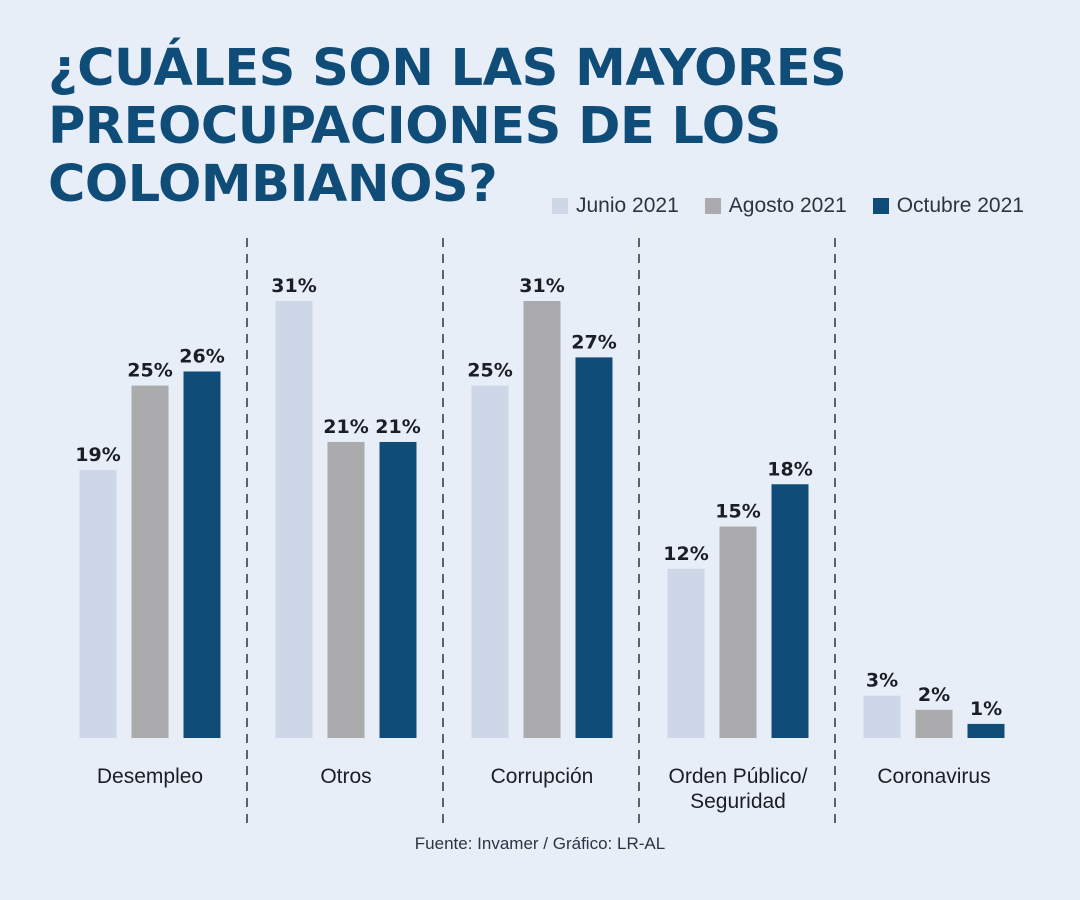  Describe the element at coordinates (712, 206) in the screenshot. I see `legend-swatch-agosto` at that location.